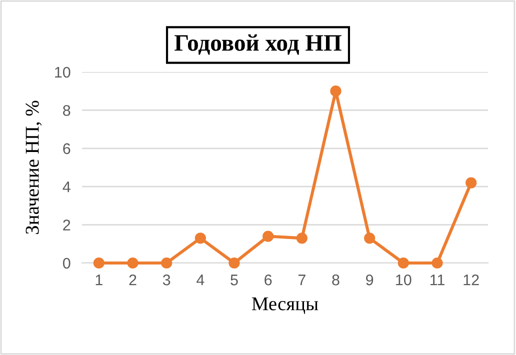  Describe the element at coordinates (62, 72) in the screenshot. I see `y-tick-label: 10` at that location.